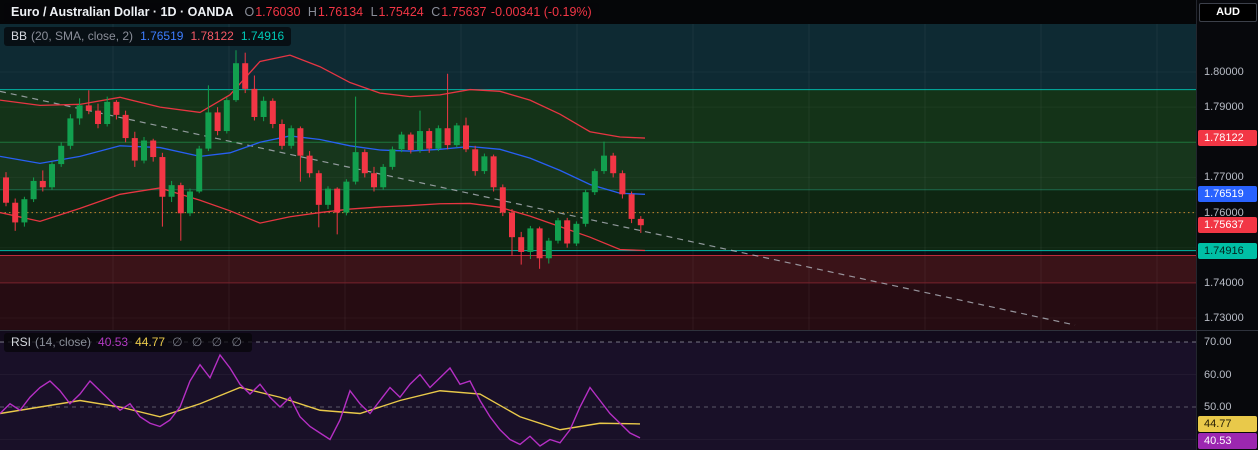 This screenshot has width=1258, height=450. I want to click on price-axis-label: 1.77000, so click(1224, 177).